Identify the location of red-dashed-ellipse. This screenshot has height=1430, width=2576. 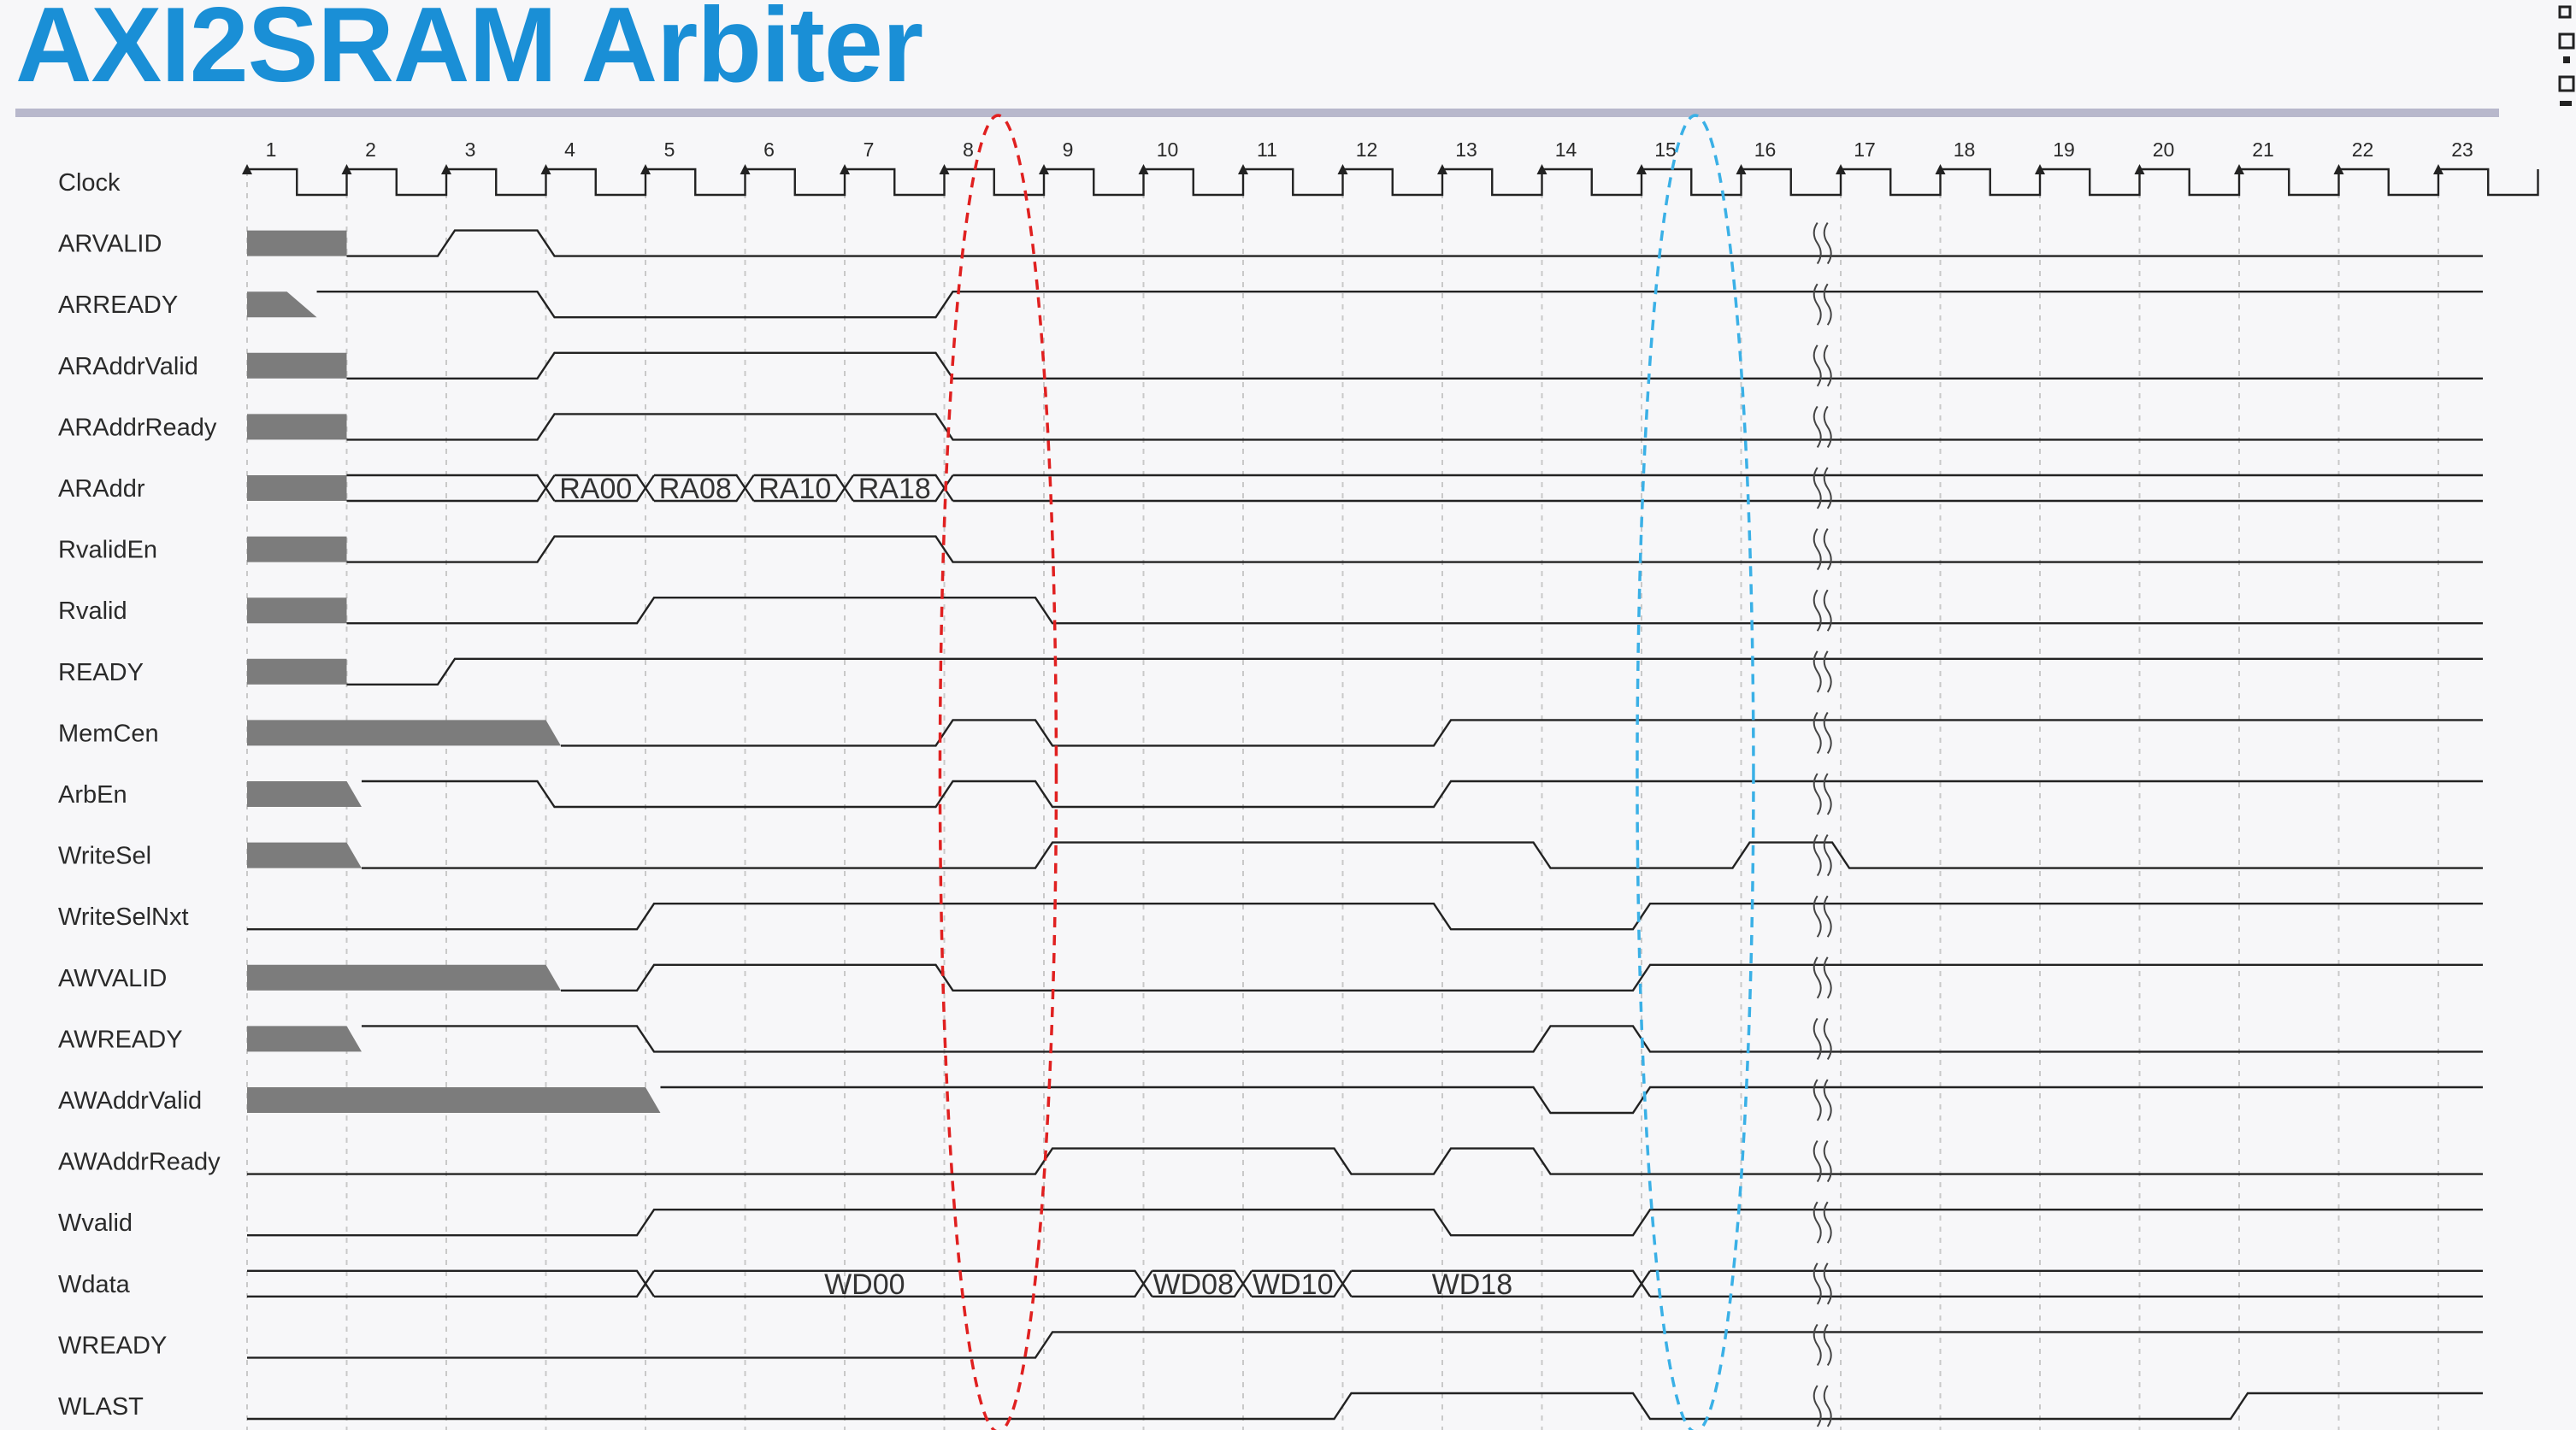
(998, 772).